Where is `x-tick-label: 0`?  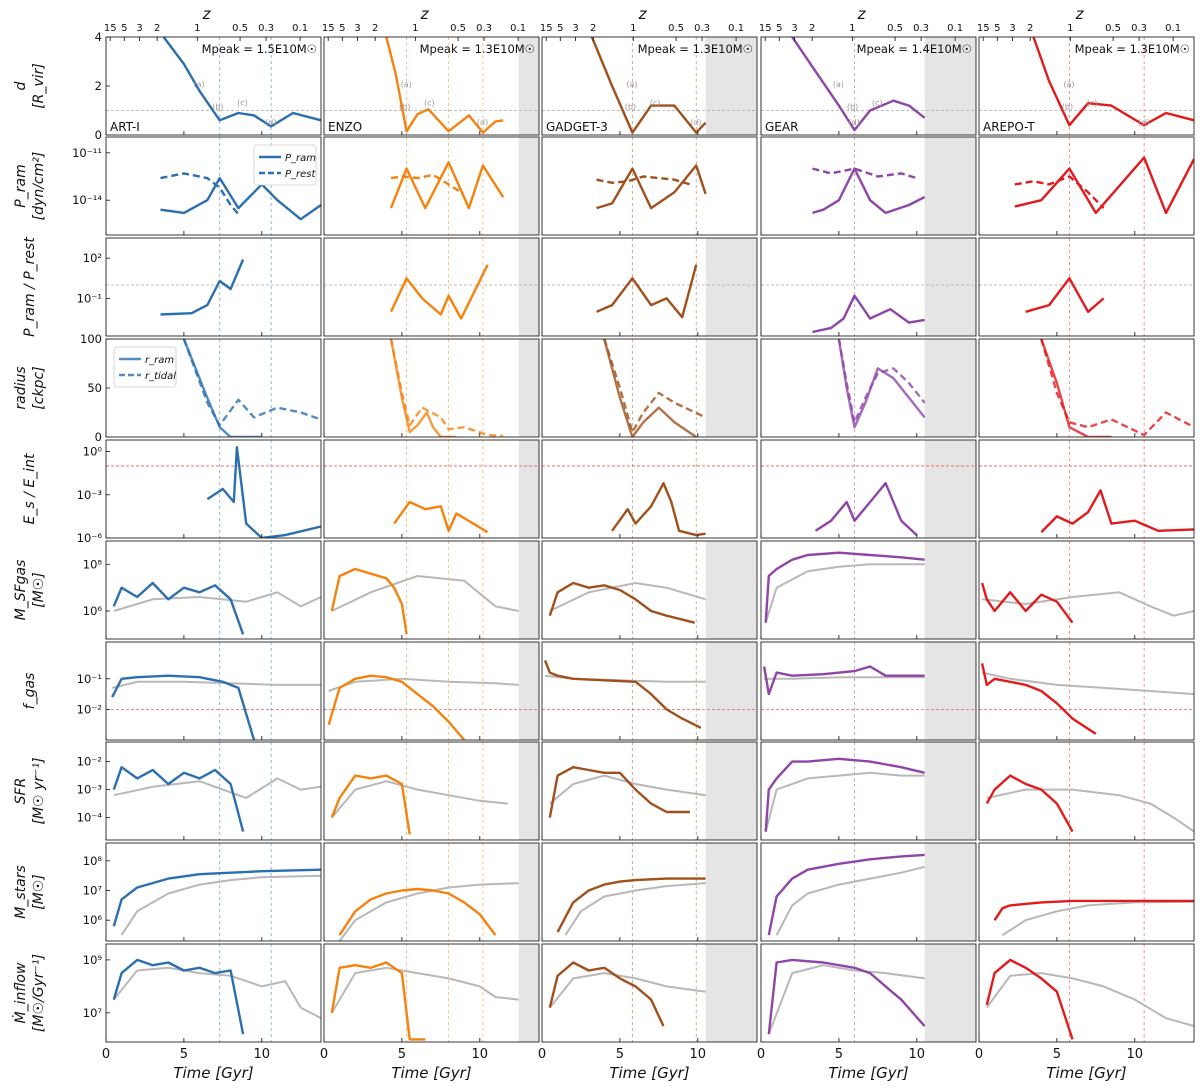 x-tick-label: 0 is located at coordinates (106, 1054).